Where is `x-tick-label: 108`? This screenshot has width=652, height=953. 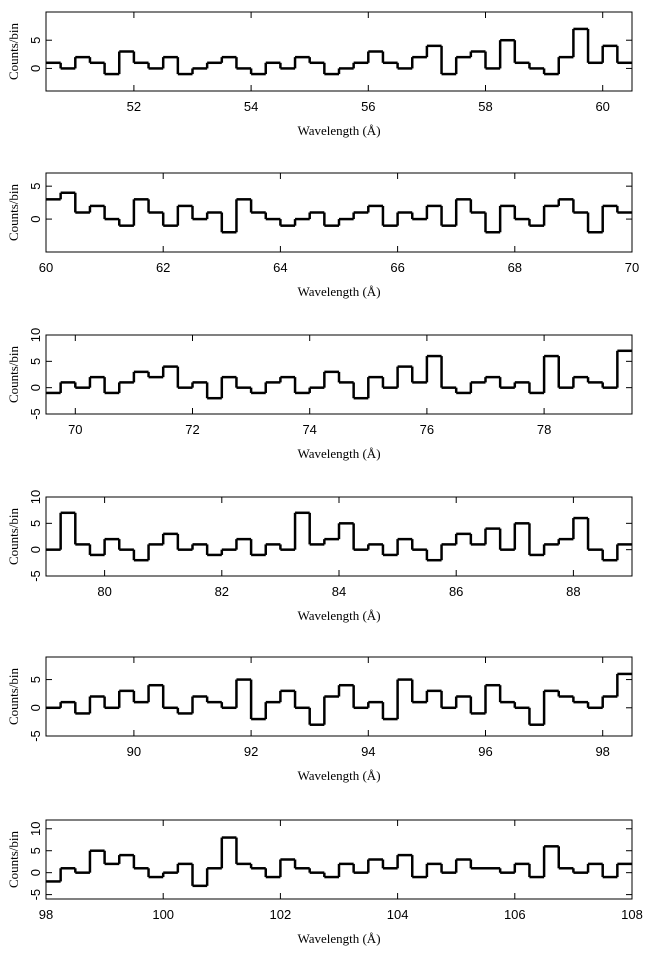 x-tick-label: 108 is located at coordinates (632, 914).